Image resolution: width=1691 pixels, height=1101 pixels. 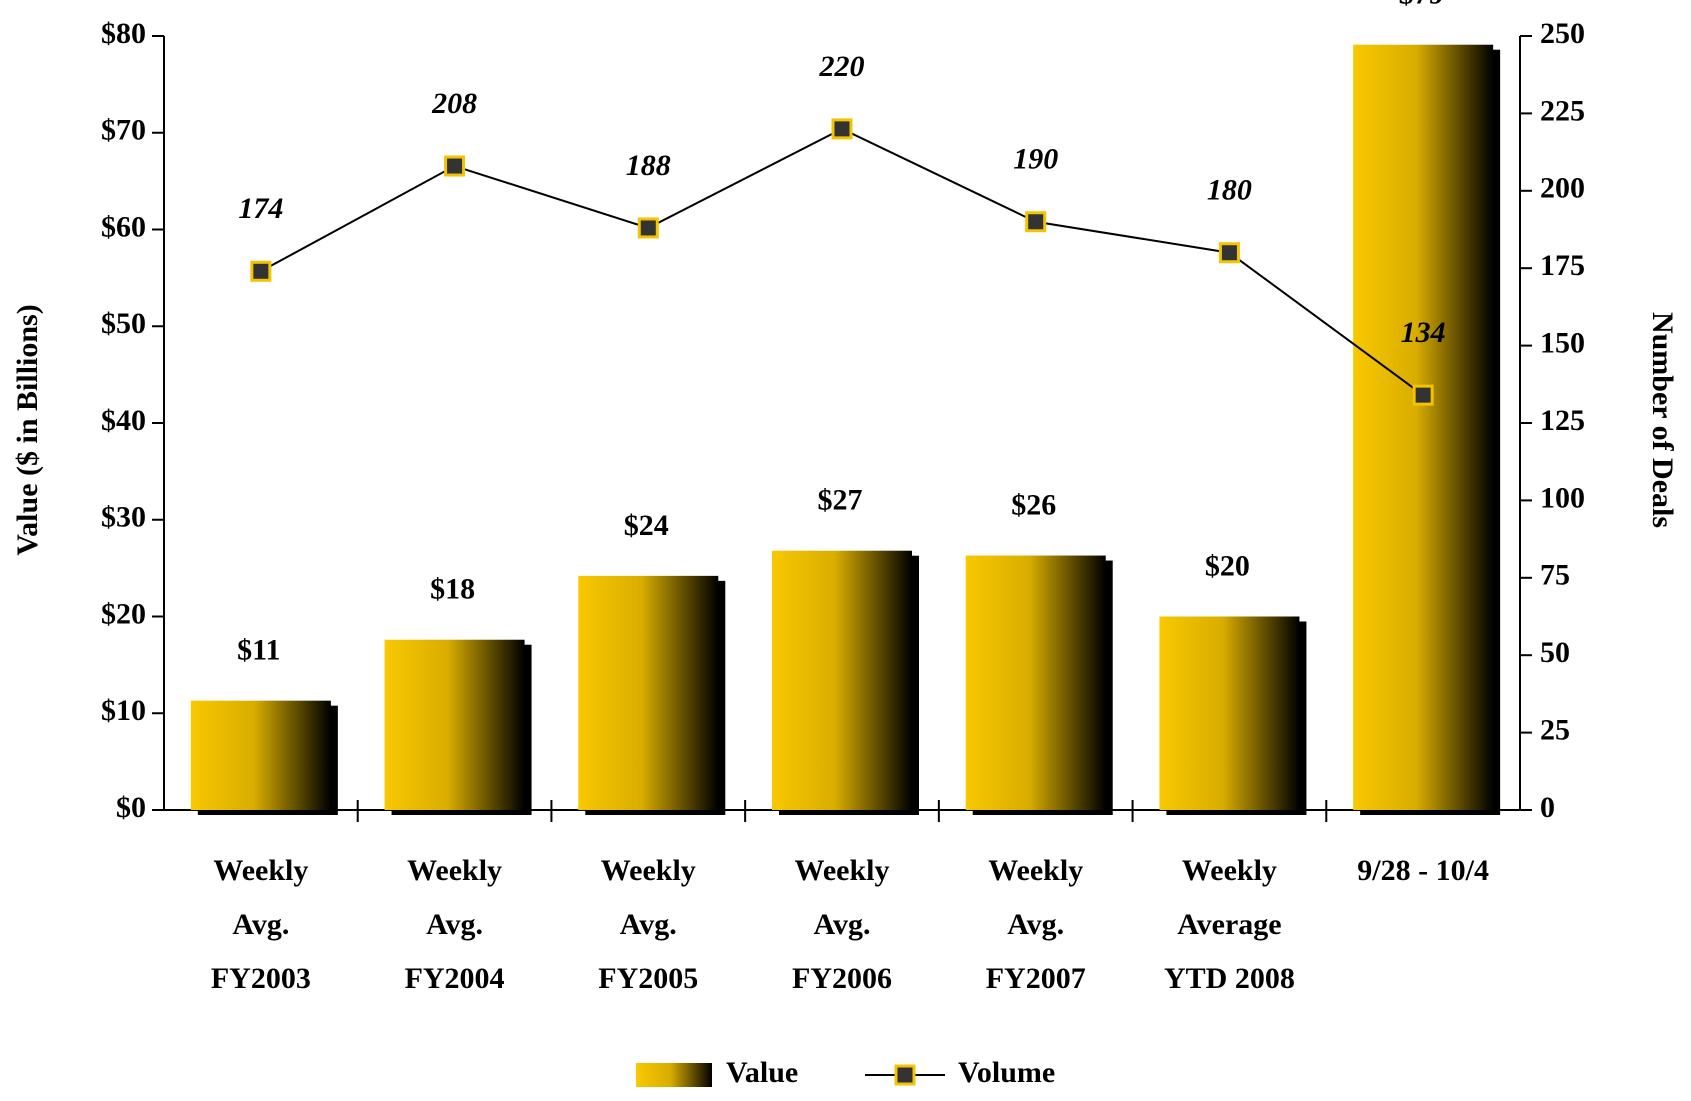 What do you see at coordinates (454, 103) in the screenshot?
I see `data-label: 208` at bounding box center [454, 103].